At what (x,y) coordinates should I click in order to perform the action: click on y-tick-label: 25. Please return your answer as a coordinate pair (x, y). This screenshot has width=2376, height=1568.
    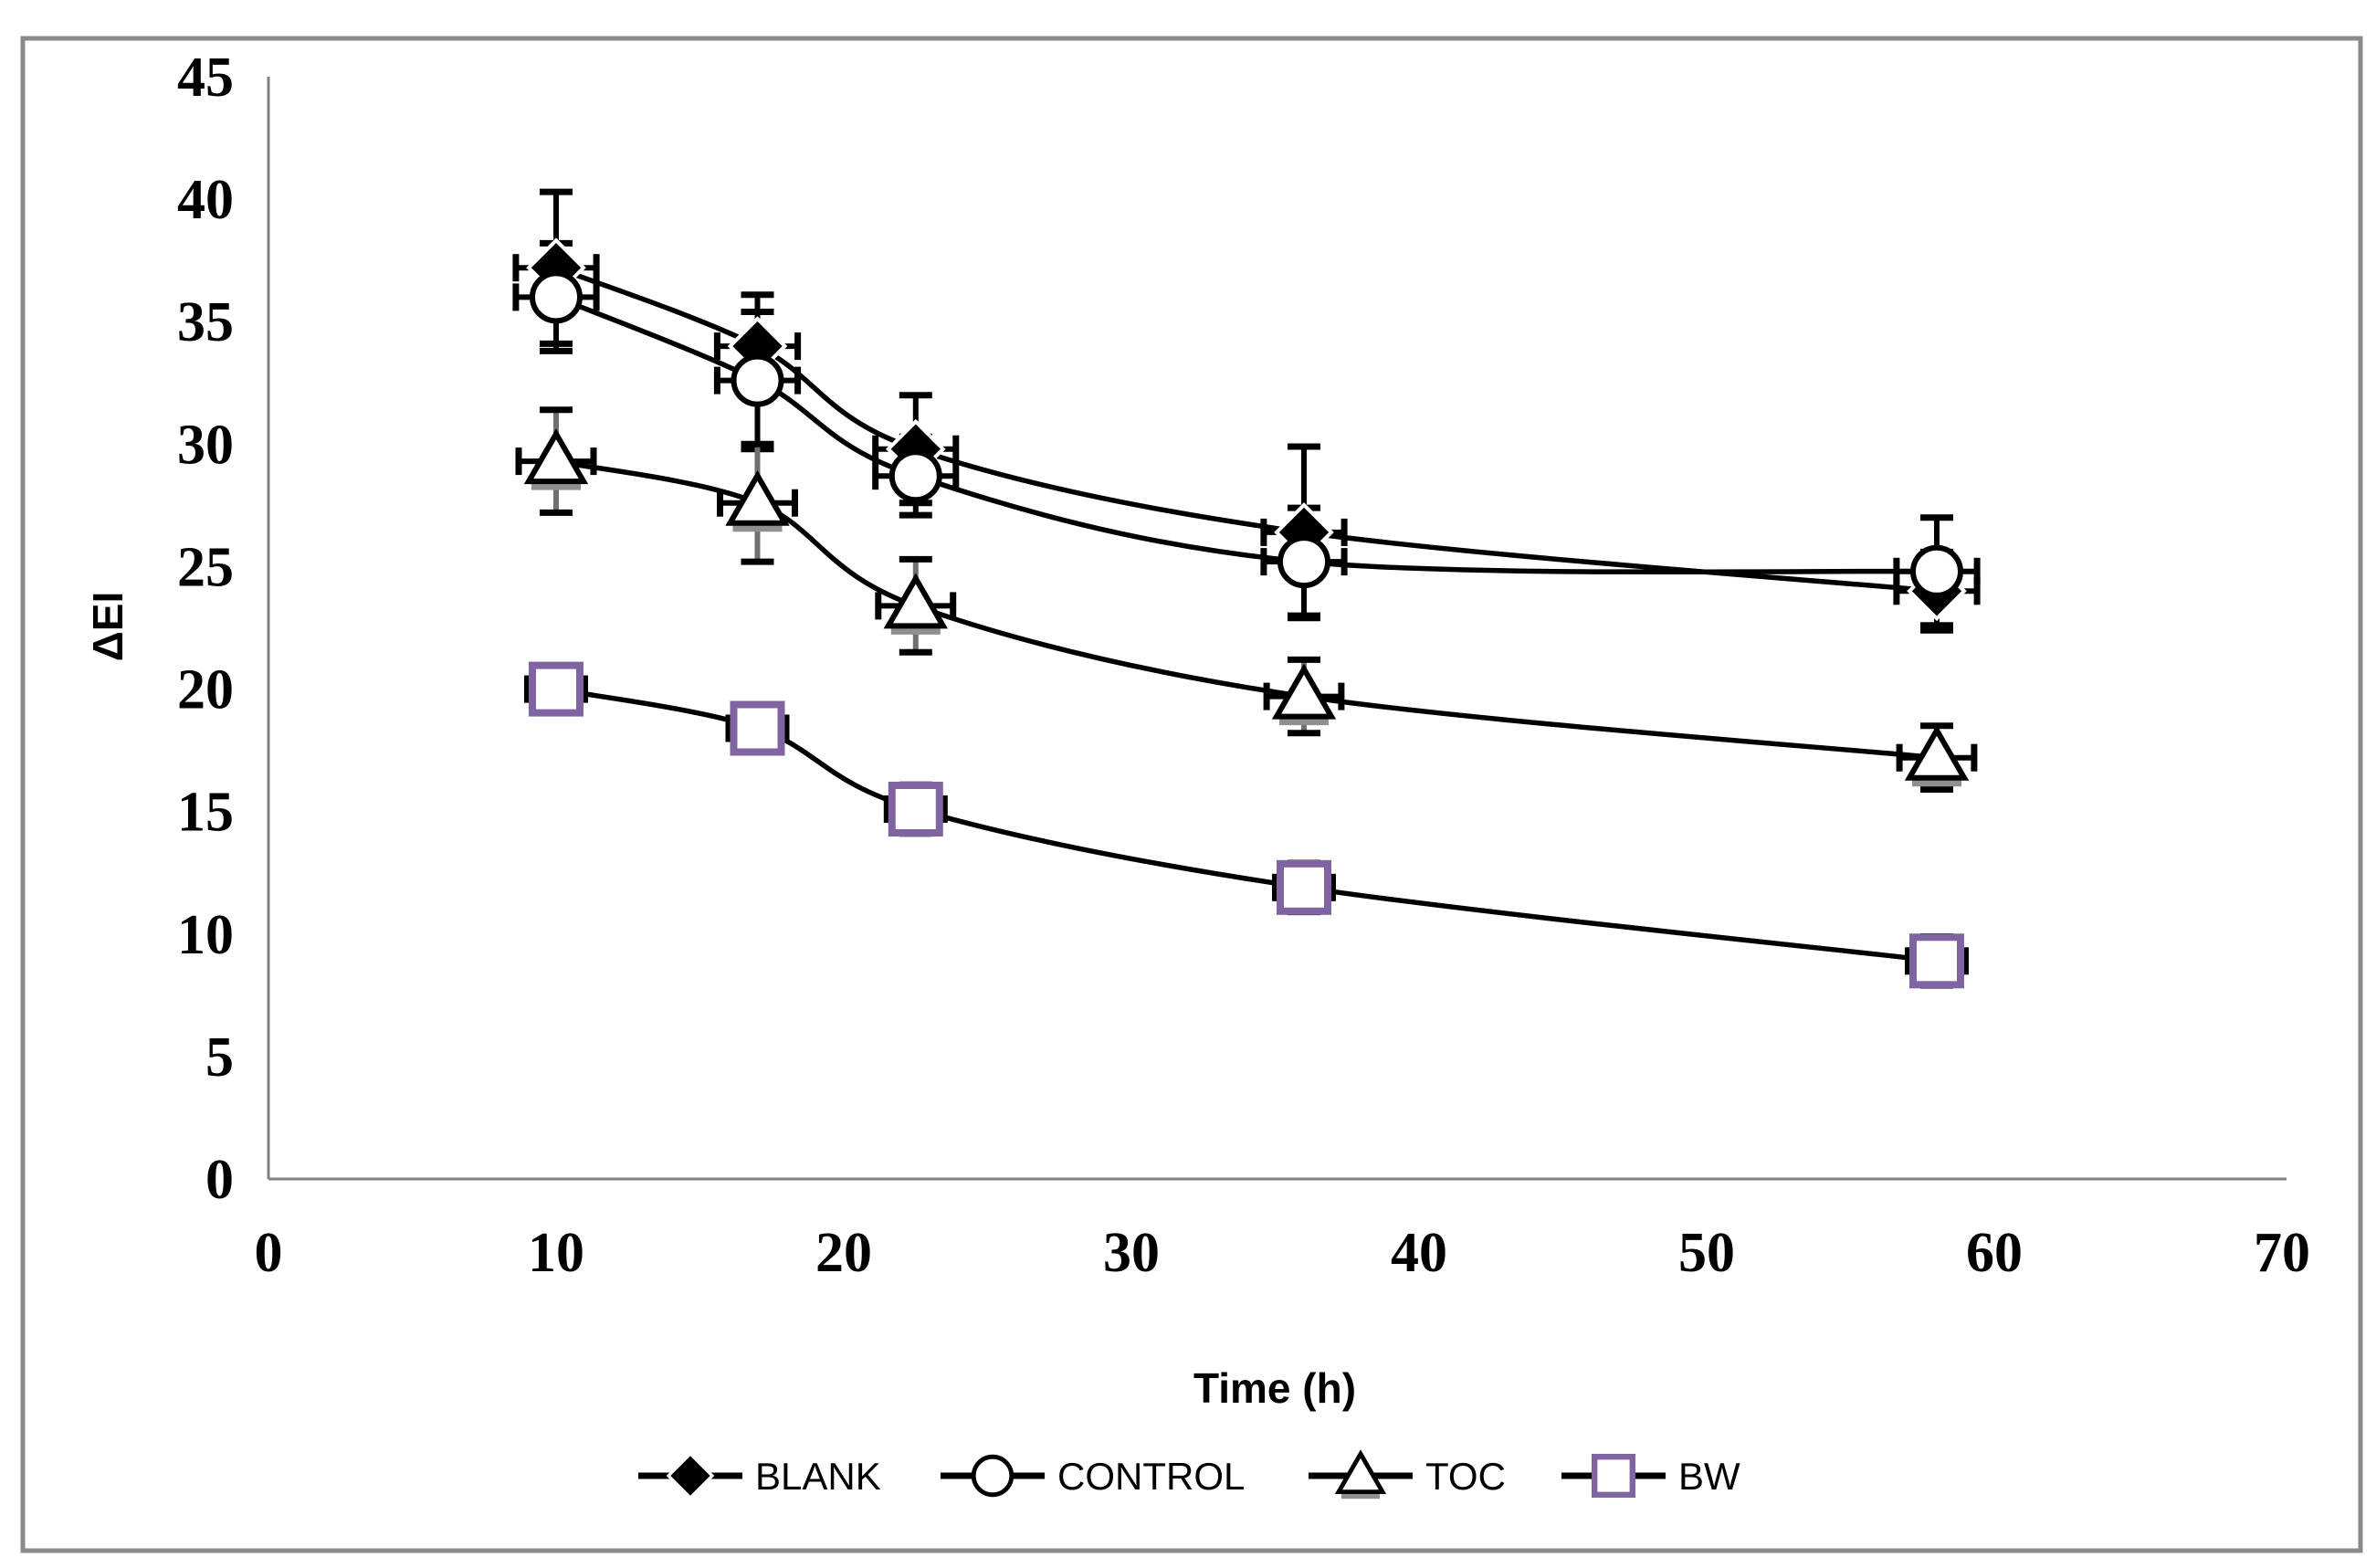
    Looking at the image, I should click on (205, 568).